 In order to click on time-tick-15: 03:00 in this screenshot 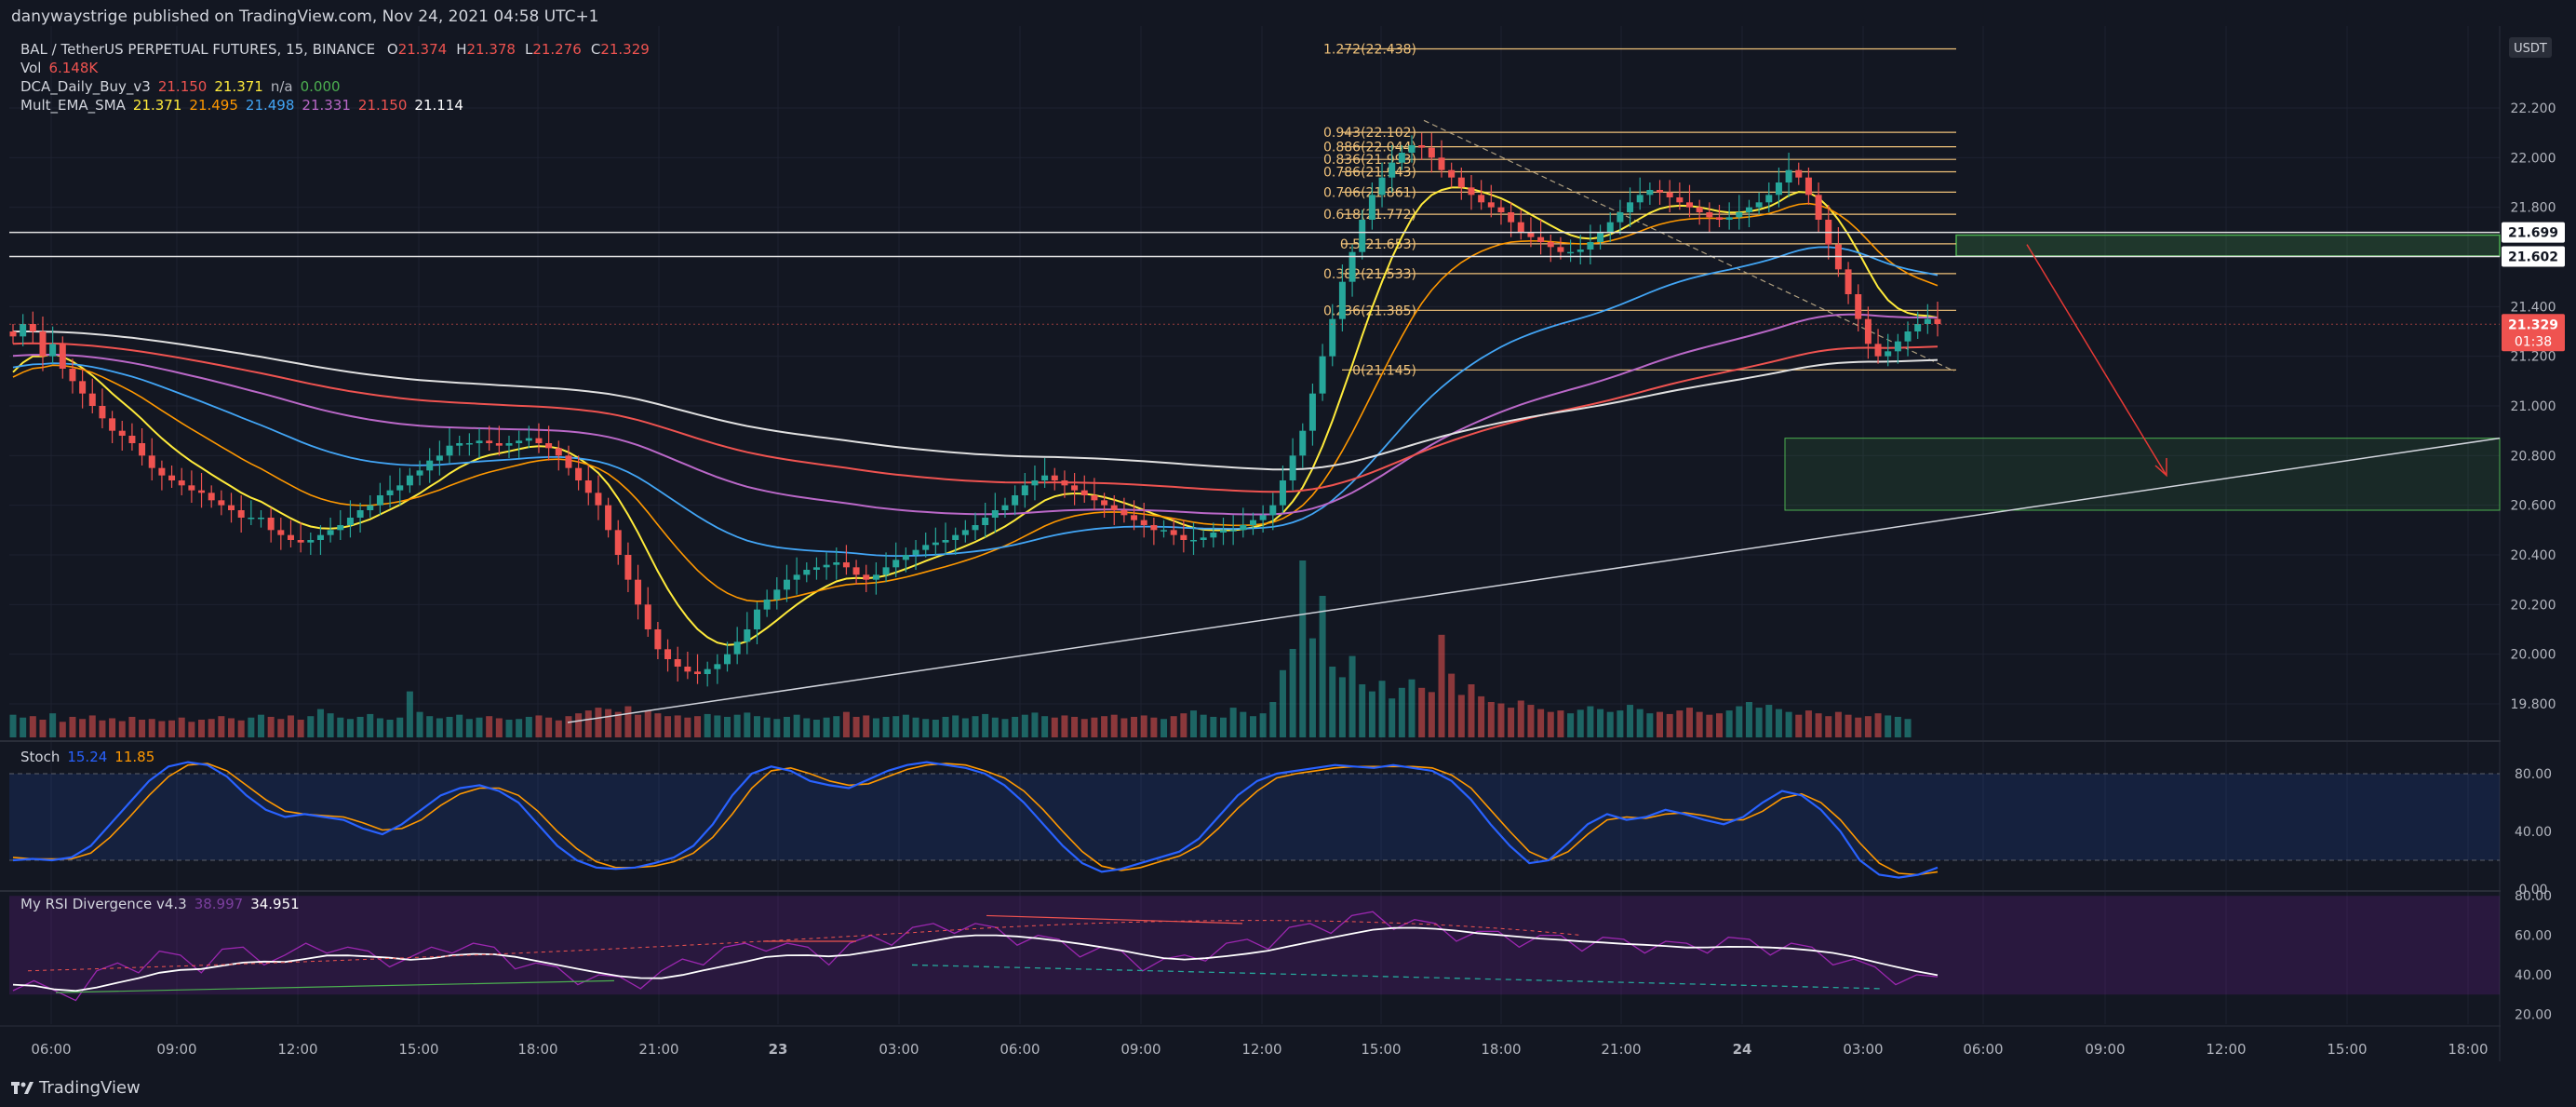, I will do `click(1863, 1049)`.